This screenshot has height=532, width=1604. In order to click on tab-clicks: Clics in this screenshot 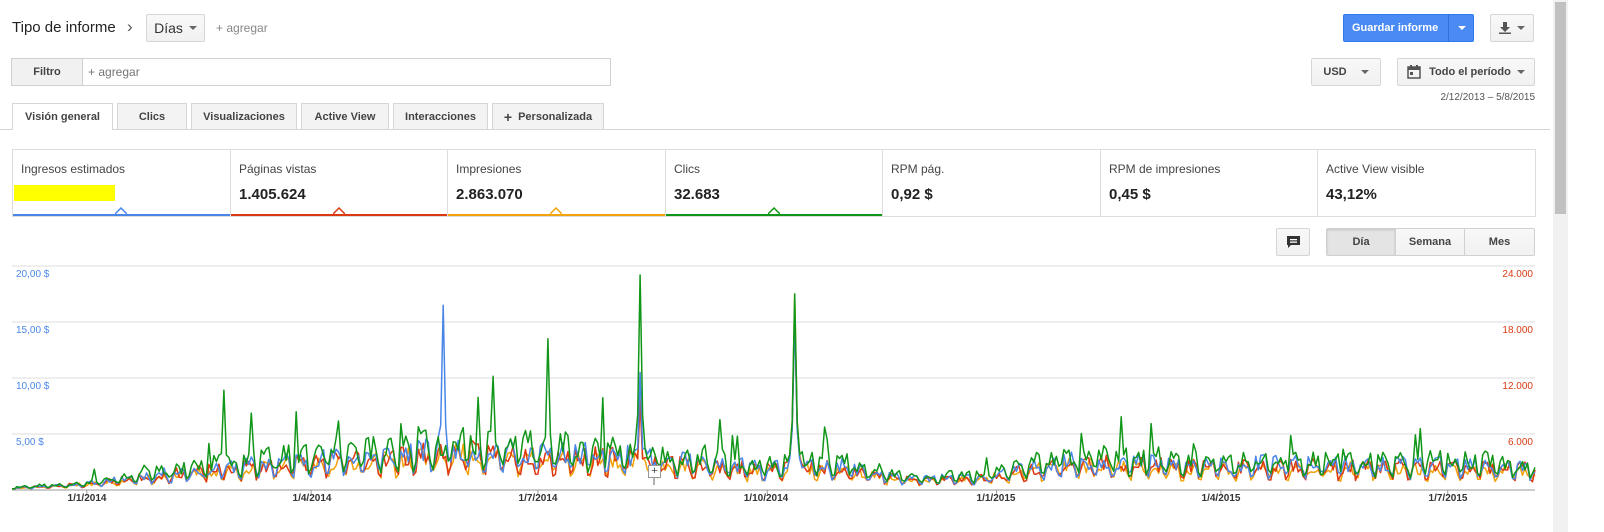, I will do `click(152, 116)`.